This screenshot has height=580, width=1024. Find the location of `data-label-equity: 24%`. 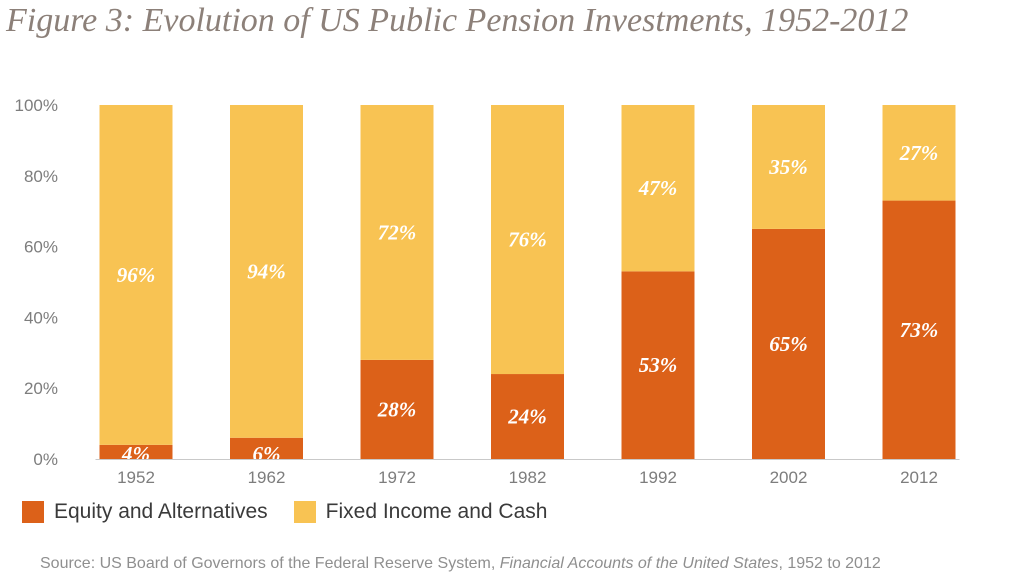

data-label-equity: 24% is located at coordinates (527, 417).